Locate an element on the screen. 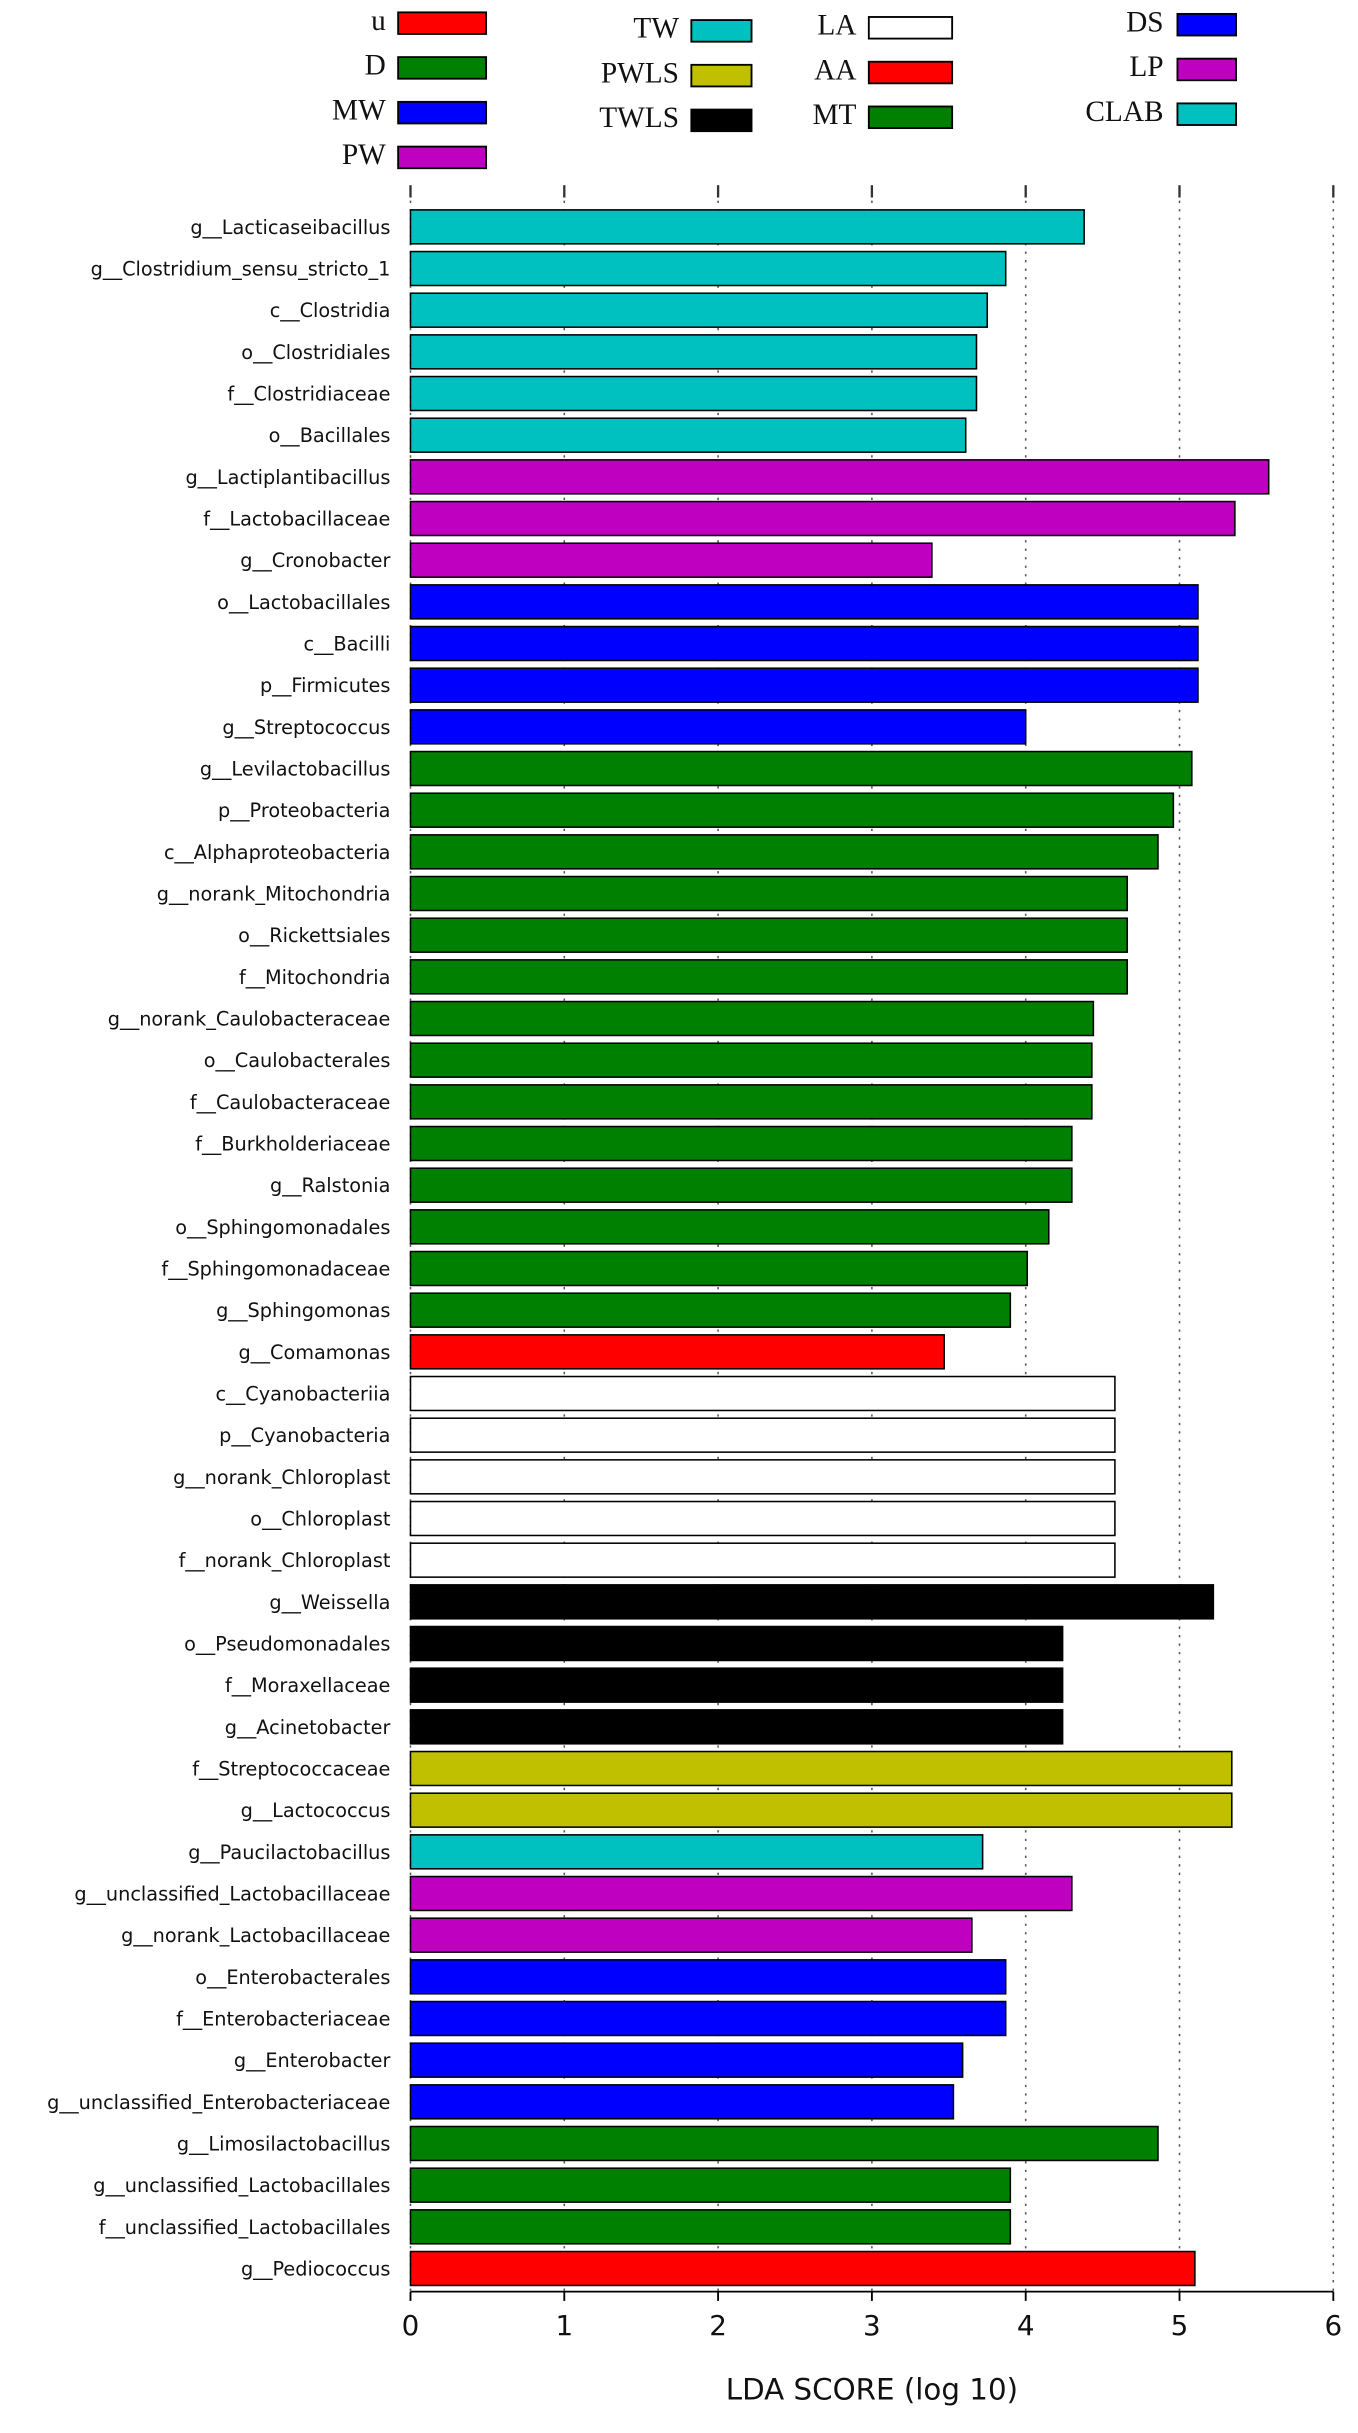 This screenshot has width=1358, height=2433. legend-label: DS is located at coordinates (1144, 22).